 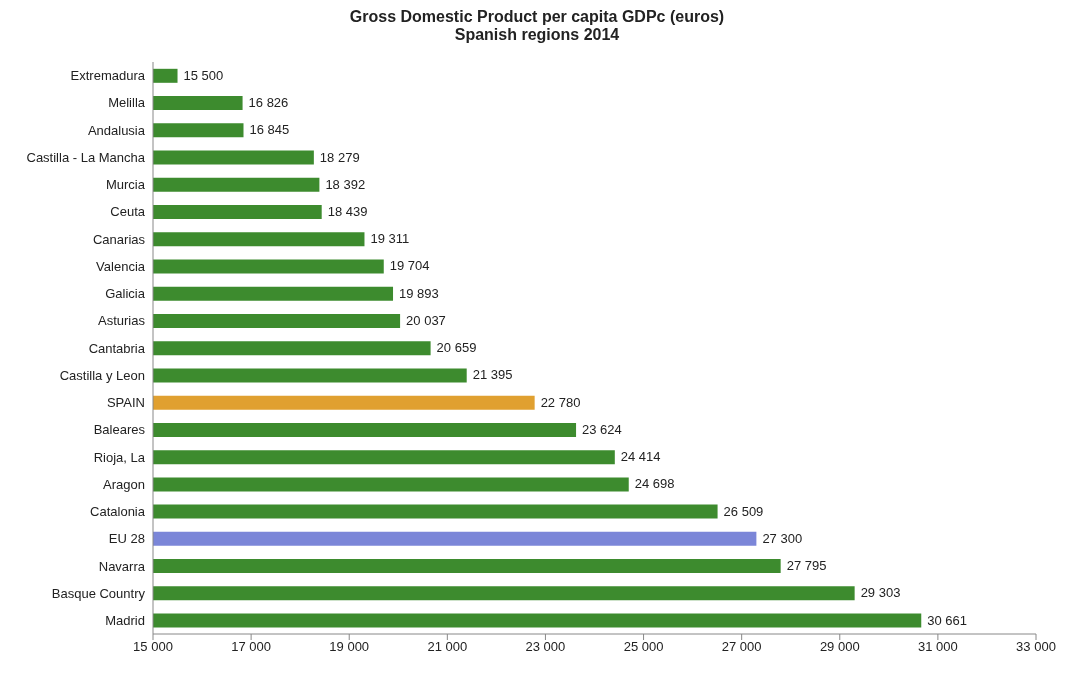 What do you see at coordinates (456, 348) in the screenshot?
I see `data-label: 20 659` at bounding box center [456, 348].